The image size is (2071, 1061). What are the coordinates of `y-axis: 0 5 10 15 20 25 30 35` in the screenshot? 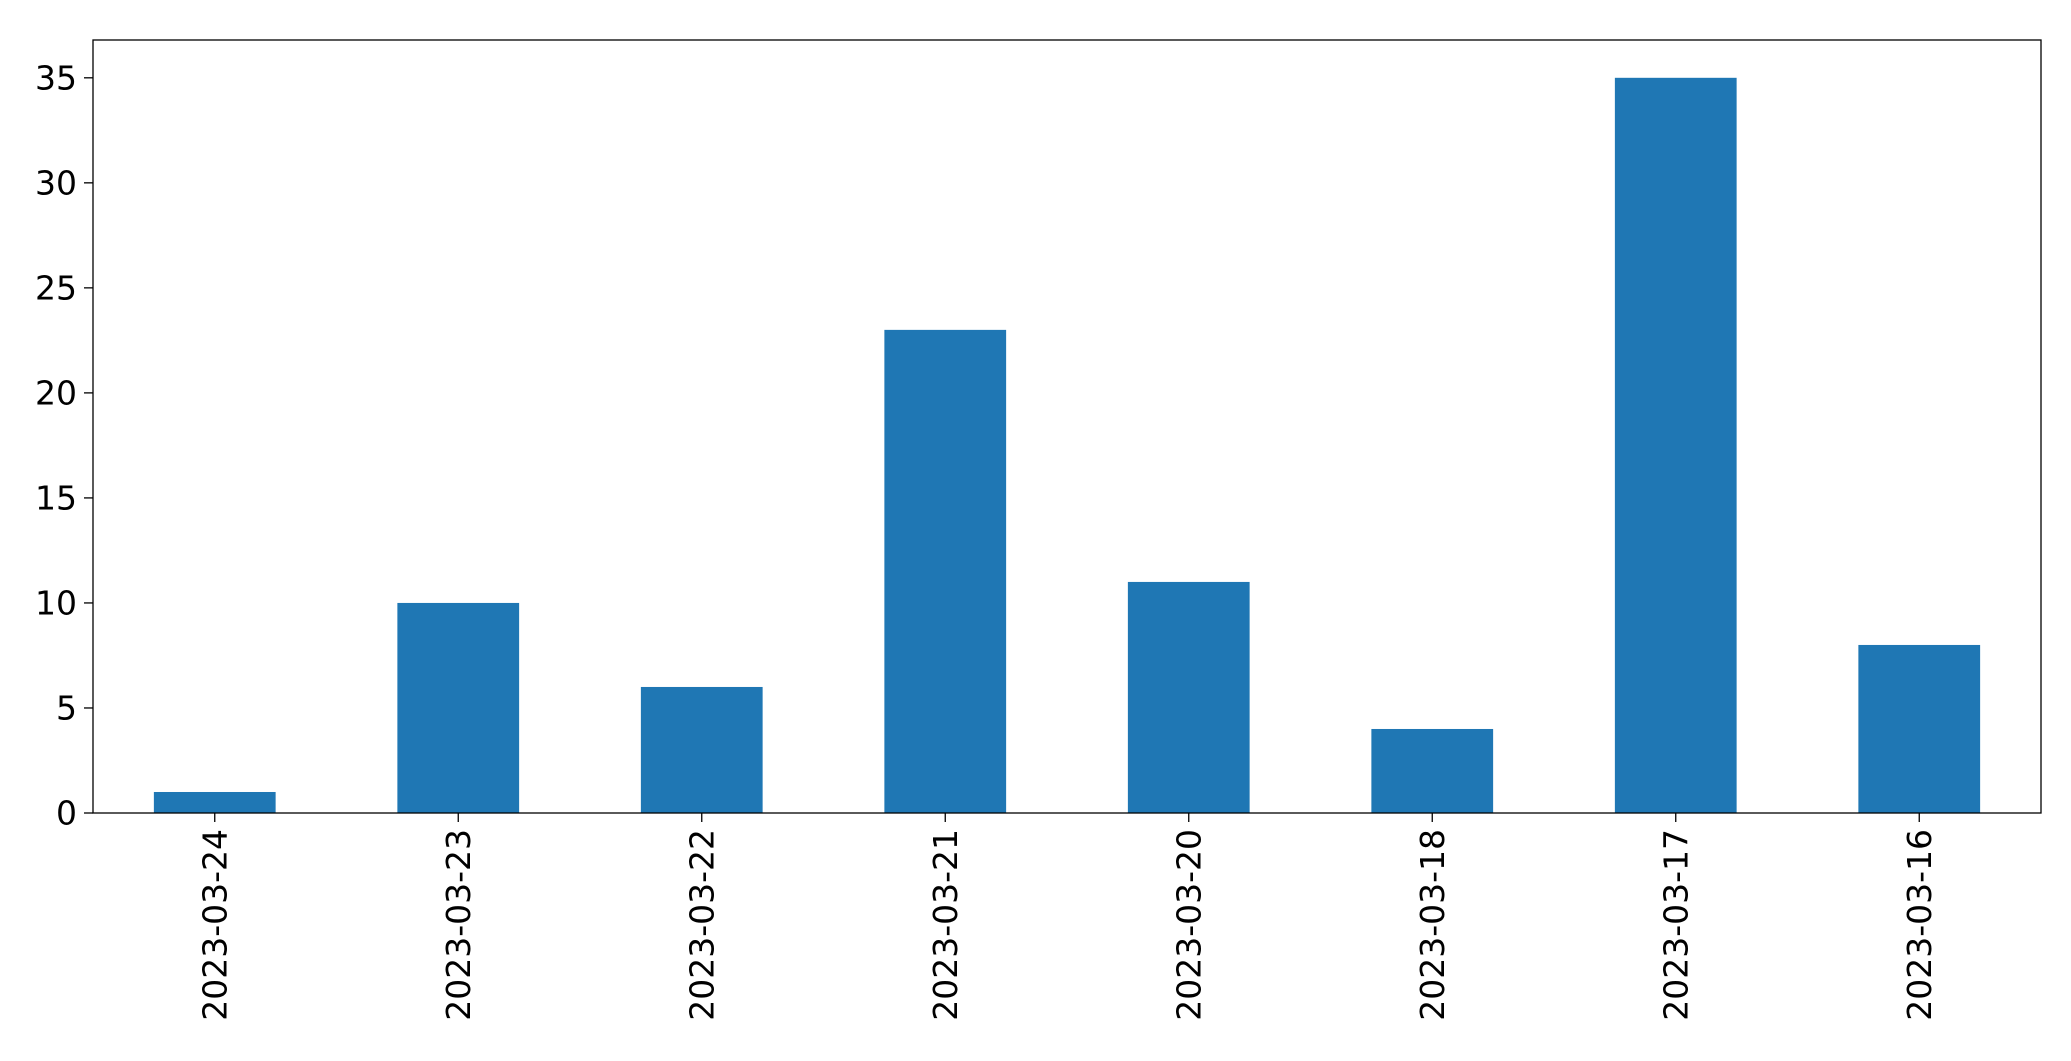 It's located at (64, 445).